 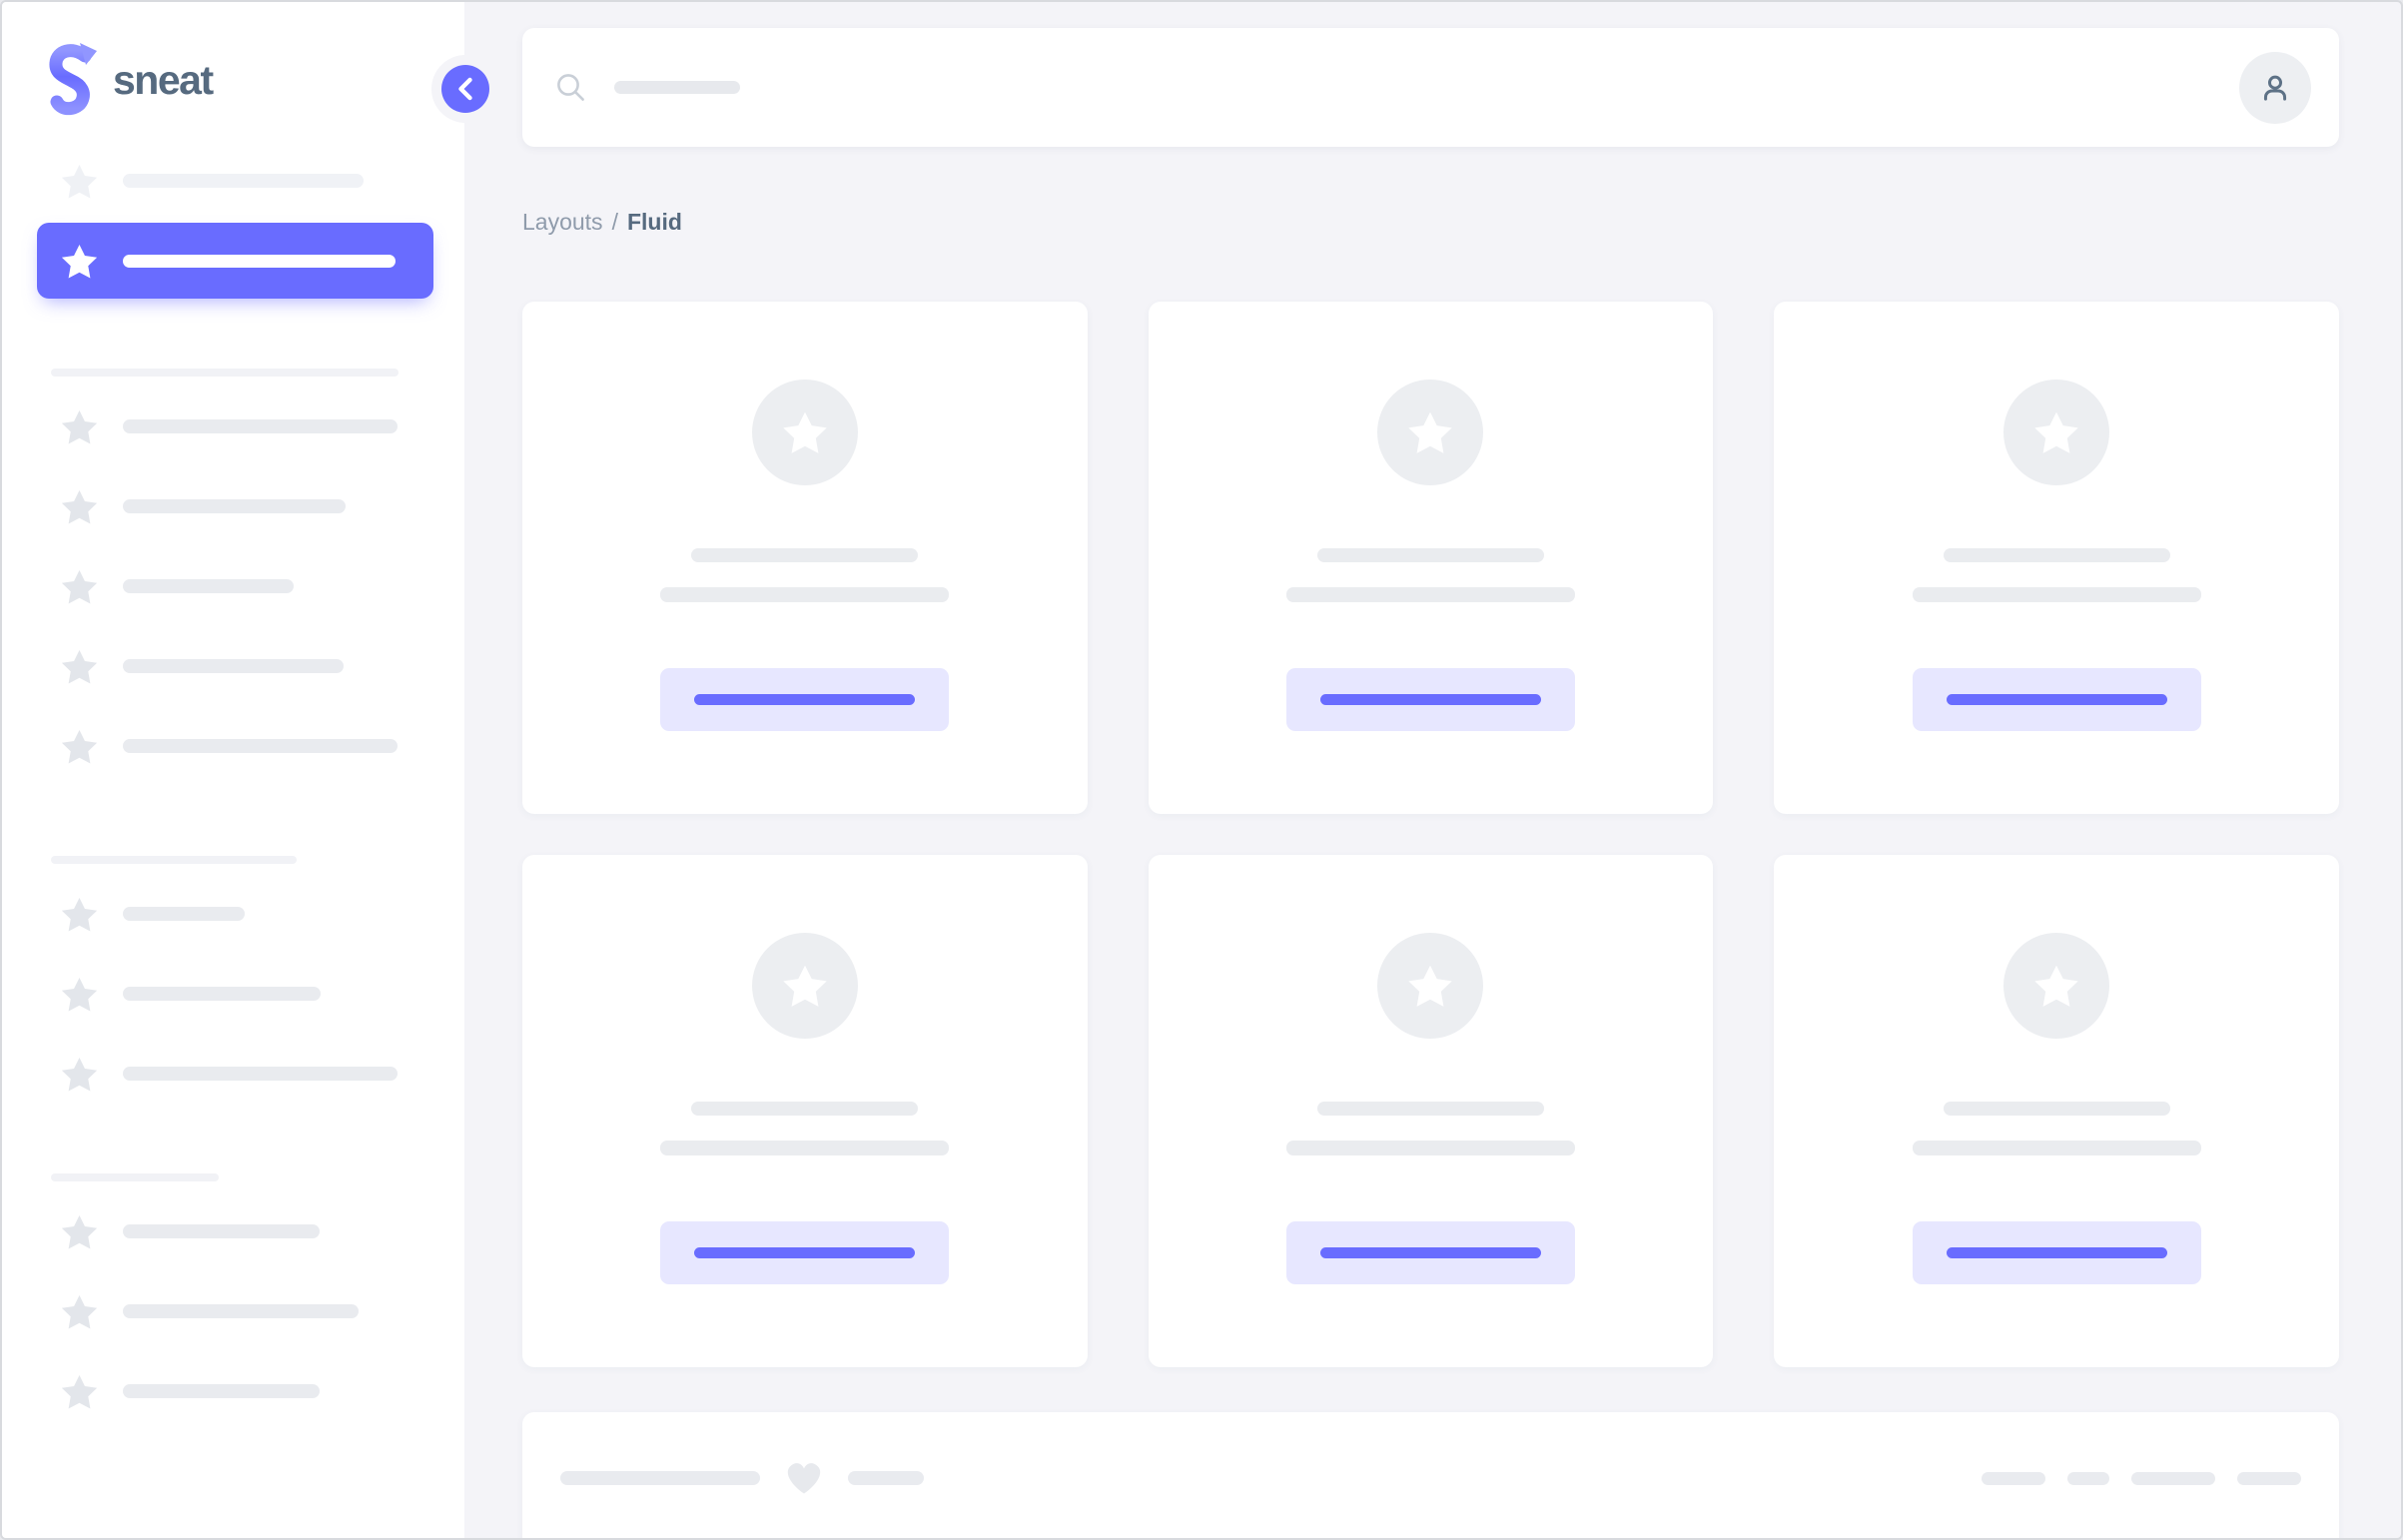 I want to click on sidebar-menu-item-active, so click(x=235, y=261).